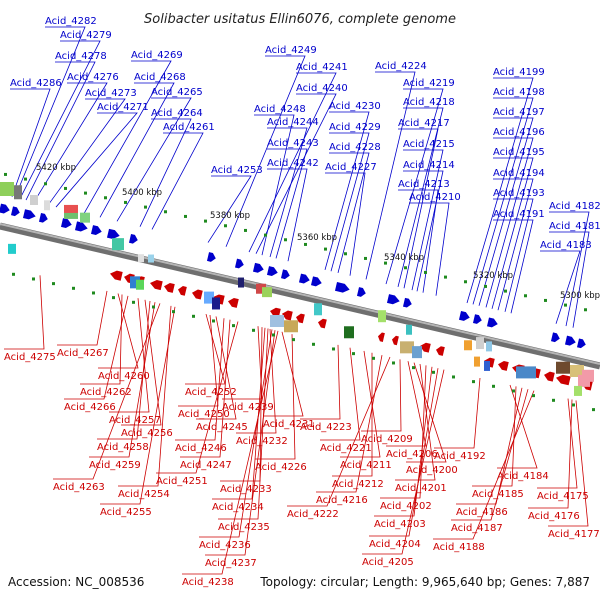 This screenshot has width=600, height=600. I want to click on top-gene-label: Acid_4276, so click(93, 77).